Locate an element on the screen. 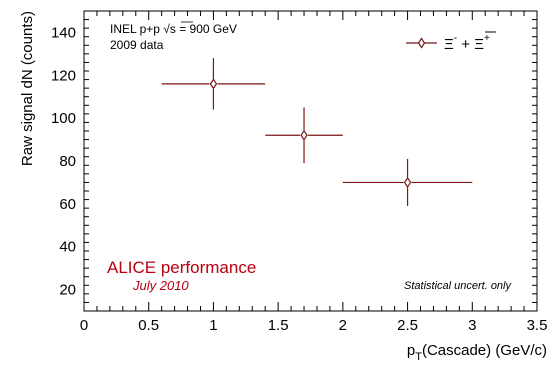 The width and height of the screenshot is (559, 365). alice-performance-label: ALICE performance is located at coordinates (181, 267).